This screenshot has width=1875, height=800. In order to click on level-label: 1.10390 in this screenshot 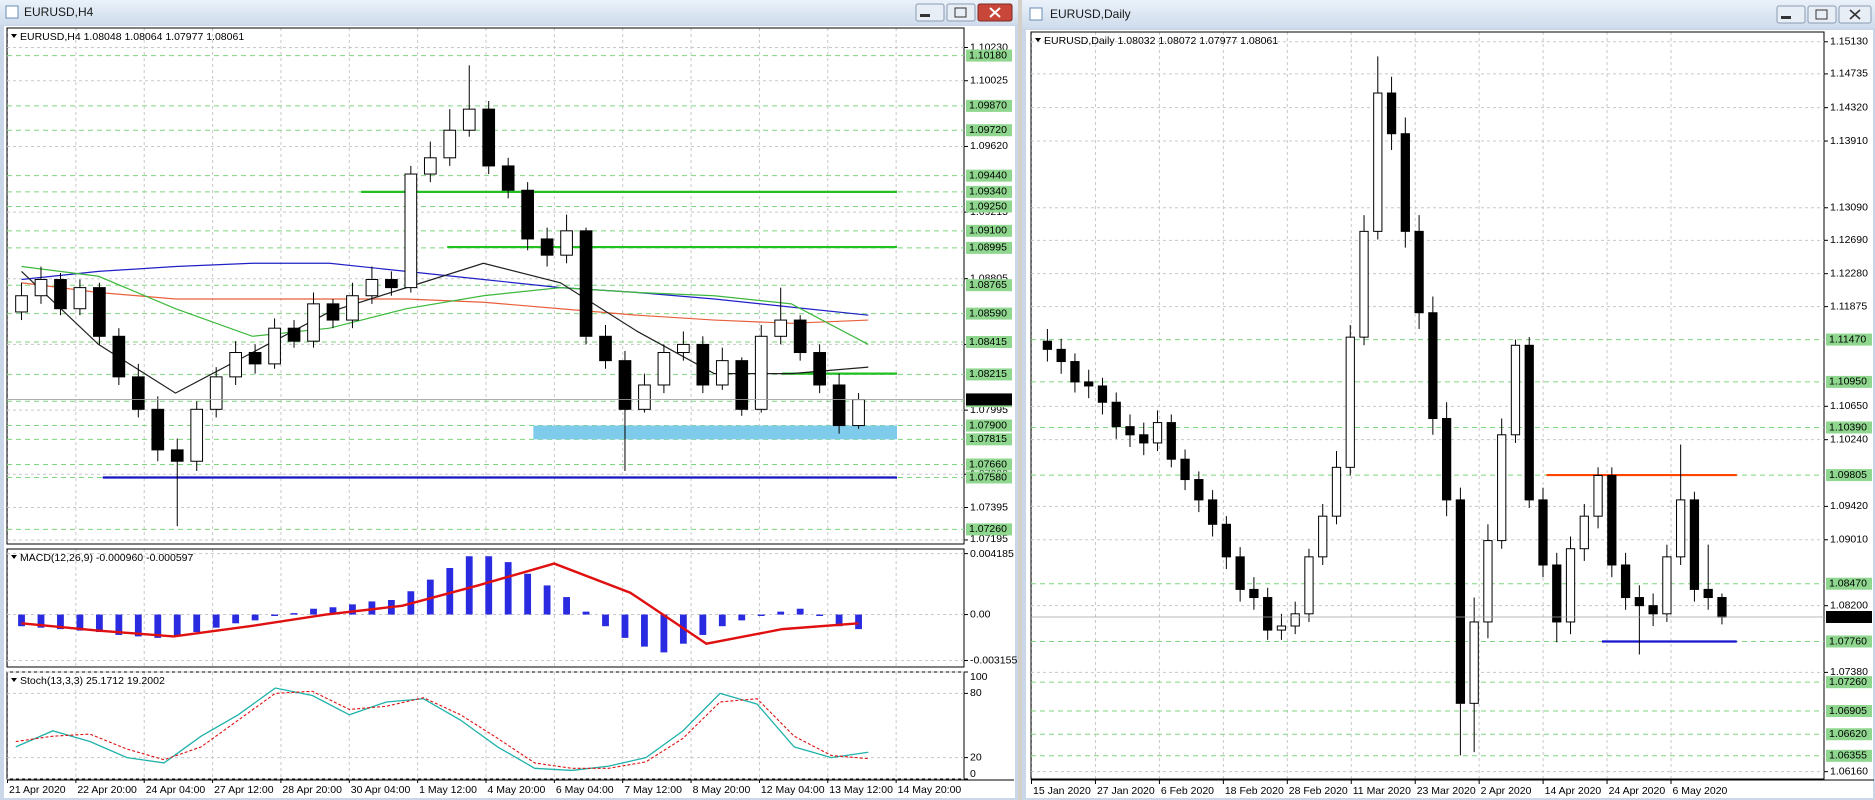, I will do `click(1848, 427)`.